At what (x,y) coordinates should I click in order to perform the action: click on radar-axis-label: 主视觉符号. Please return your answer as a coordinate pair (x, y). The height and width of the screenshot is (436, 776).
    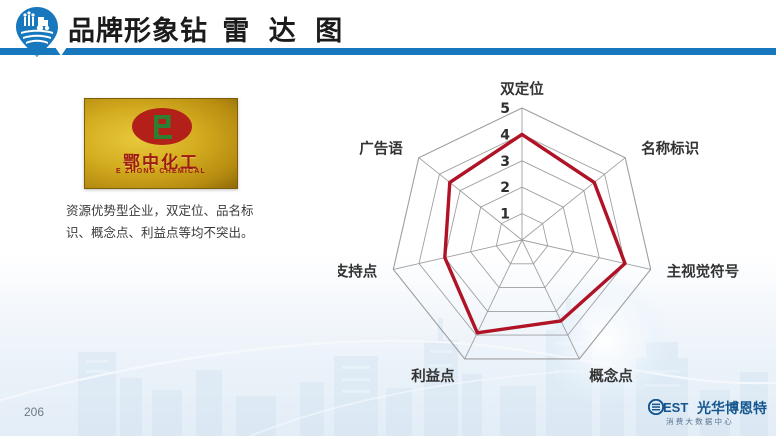
    Looking at the image, I should click on (703, 271).